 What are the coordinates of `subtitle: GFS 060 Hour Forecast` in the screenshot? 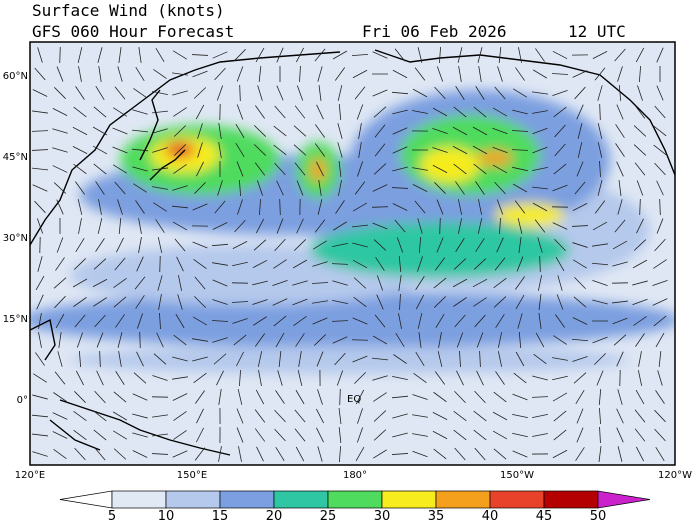 It's located at (133, 31).